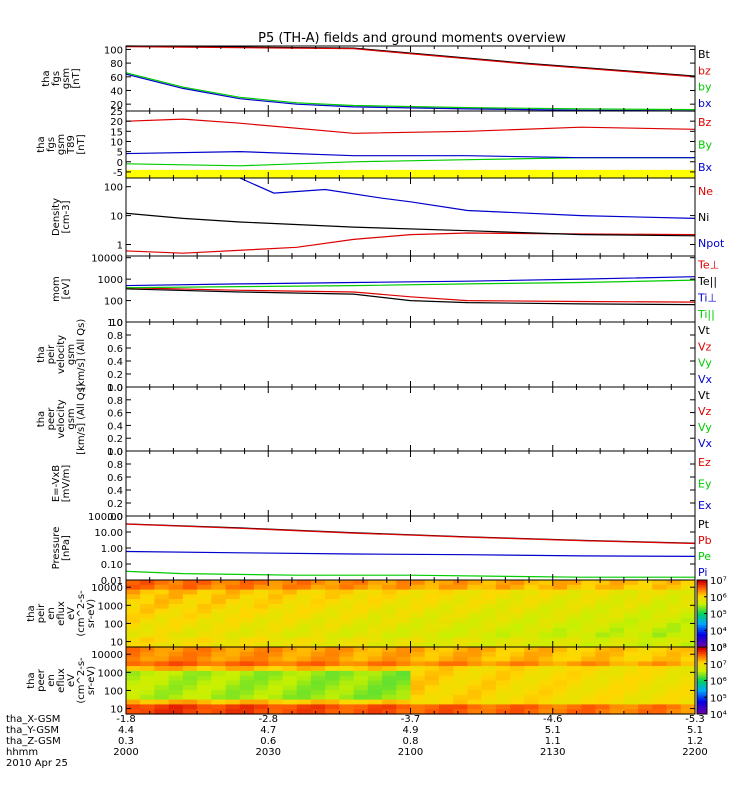  I want to click on legend-entry: Npot, so click(711, 243).